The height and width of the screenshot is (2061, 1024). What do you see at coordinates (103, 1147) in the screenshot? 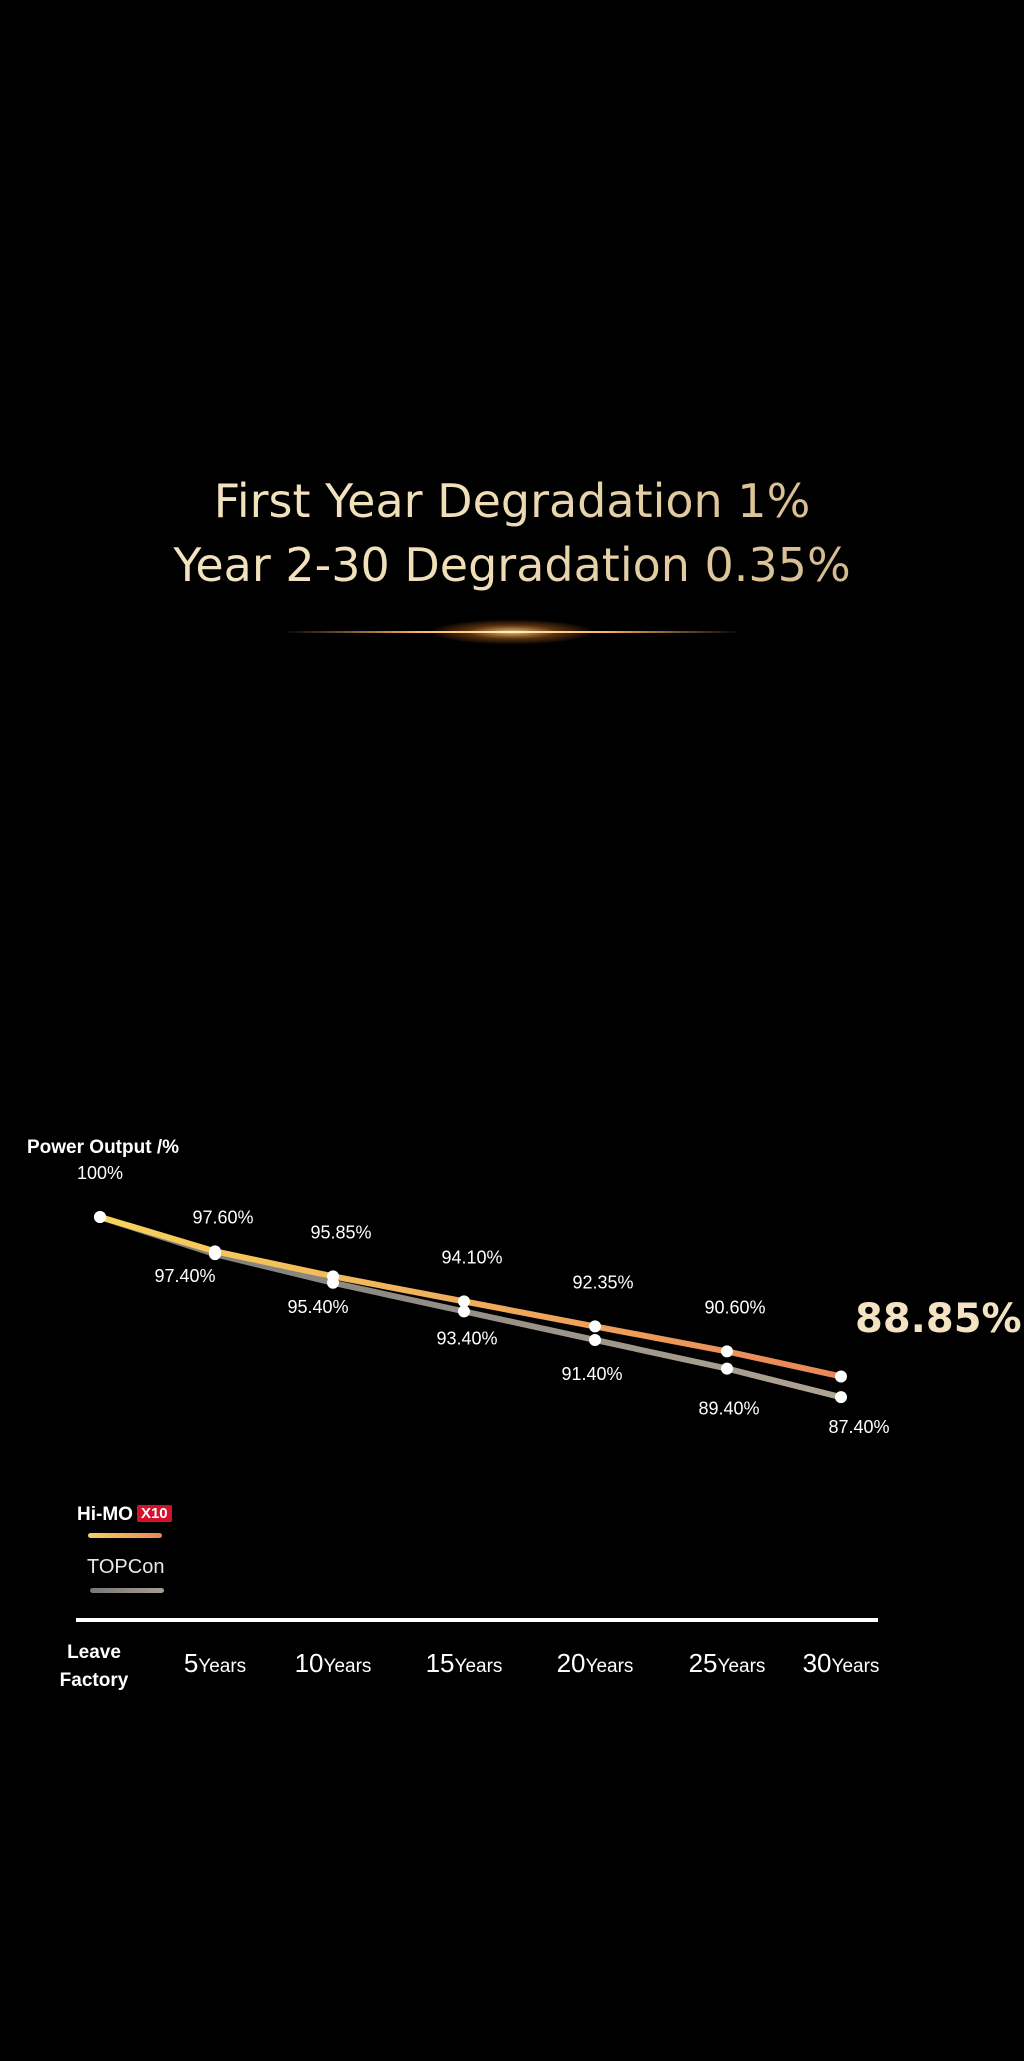
I see `y-axis-label: Power Output /%` at bounding box center [103, 1147].